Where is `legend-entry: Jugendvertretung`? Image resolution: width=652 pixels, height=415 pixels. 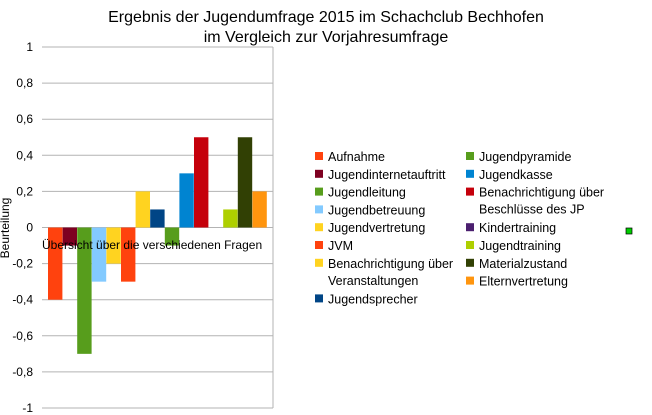
legend-entry: Jugendvertretung is located at coordinates (370, 228).